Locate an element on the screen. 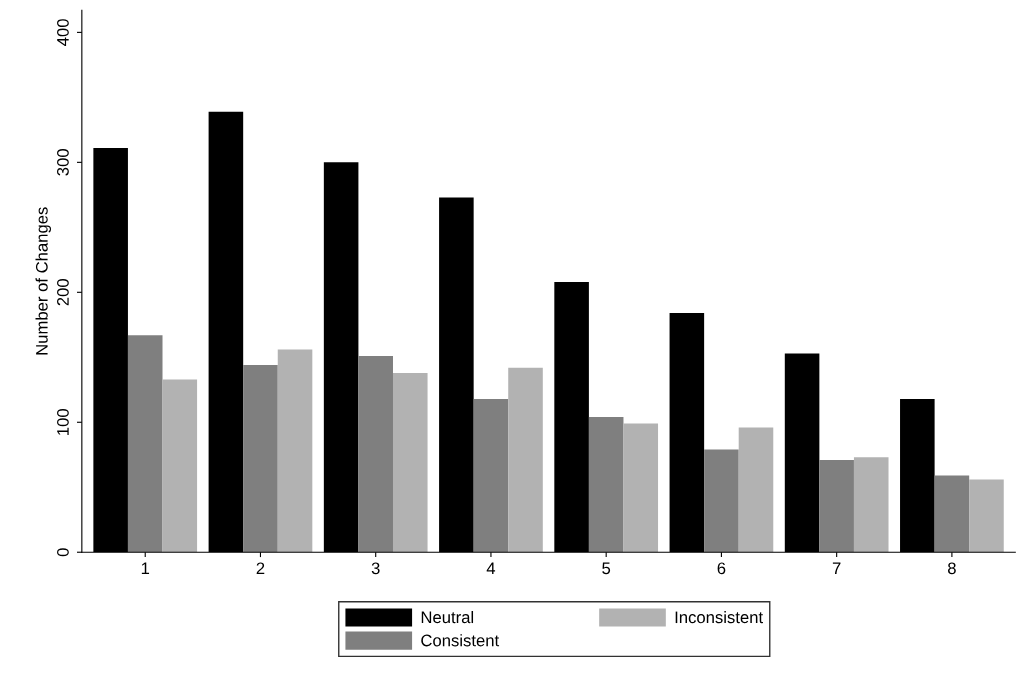 This screenshot has height=686, width=1036. x-tick-label: 4 is located at coordinates (491, 568).